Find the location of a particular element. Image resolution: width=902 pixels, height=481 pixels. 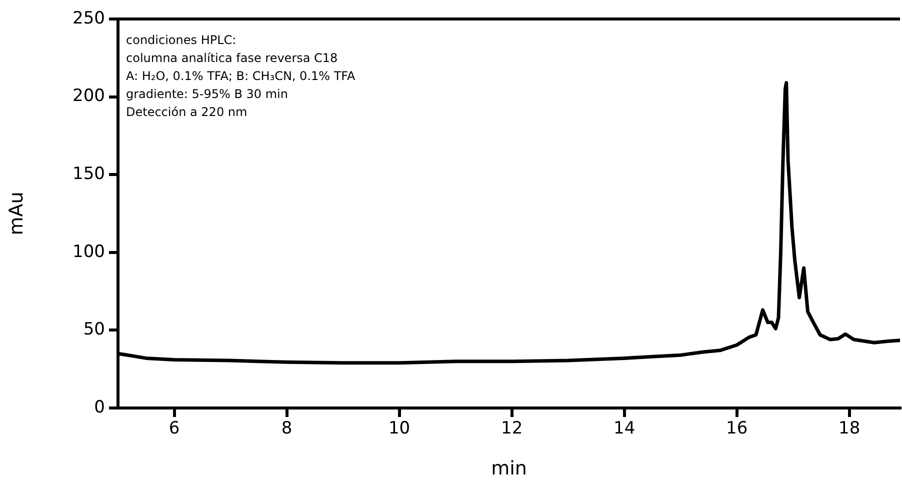

annotation: columna analítica fase reversa C18 is located at coordinates (232, 58).